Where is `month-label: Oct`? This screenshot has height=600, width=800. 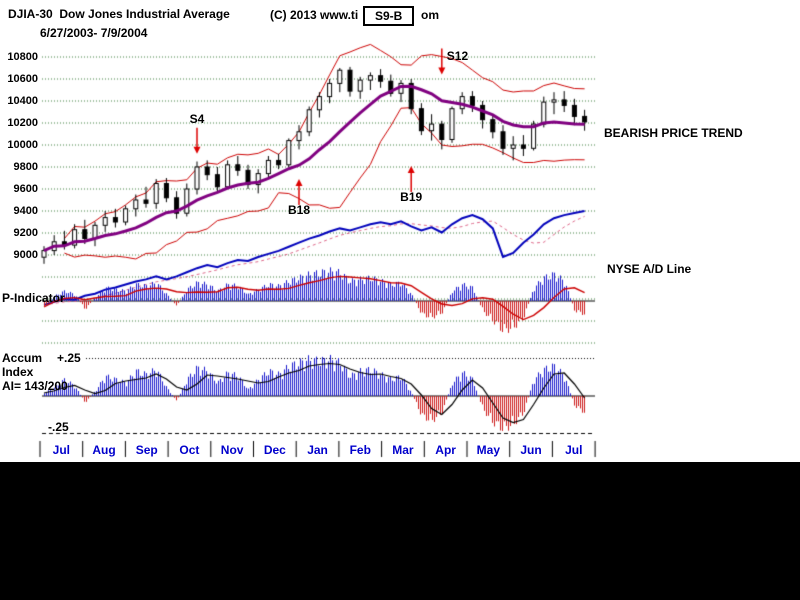
month-label: Oct is located at coordinates (189, 450).